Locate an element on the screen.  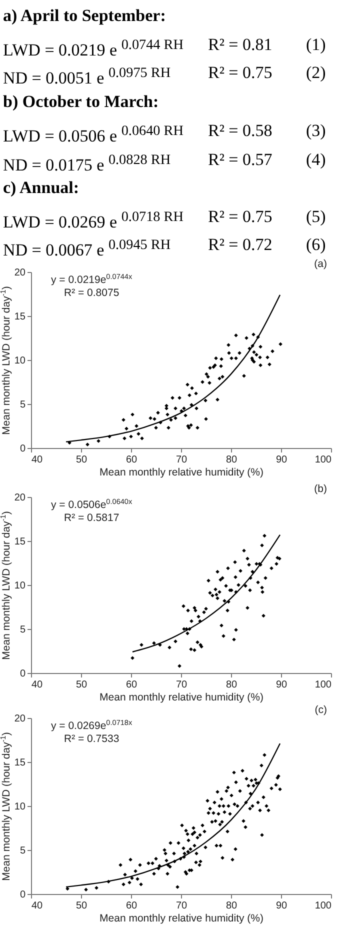
annotation: y = 0.0506e$^{0.0640x}$ is located at coordinates (91, 503).